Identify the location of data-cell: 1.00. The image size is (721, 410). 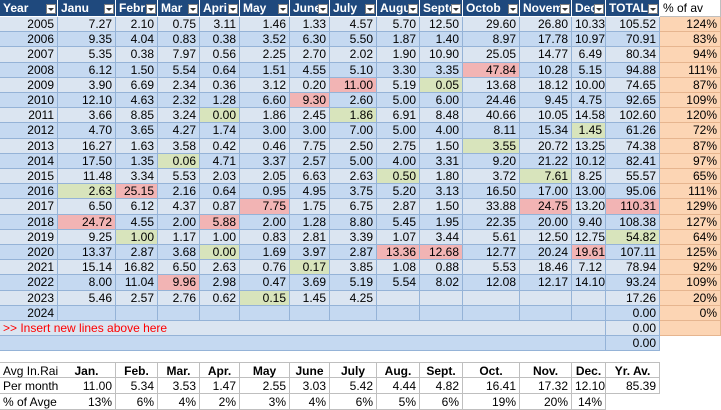
(137, 237).